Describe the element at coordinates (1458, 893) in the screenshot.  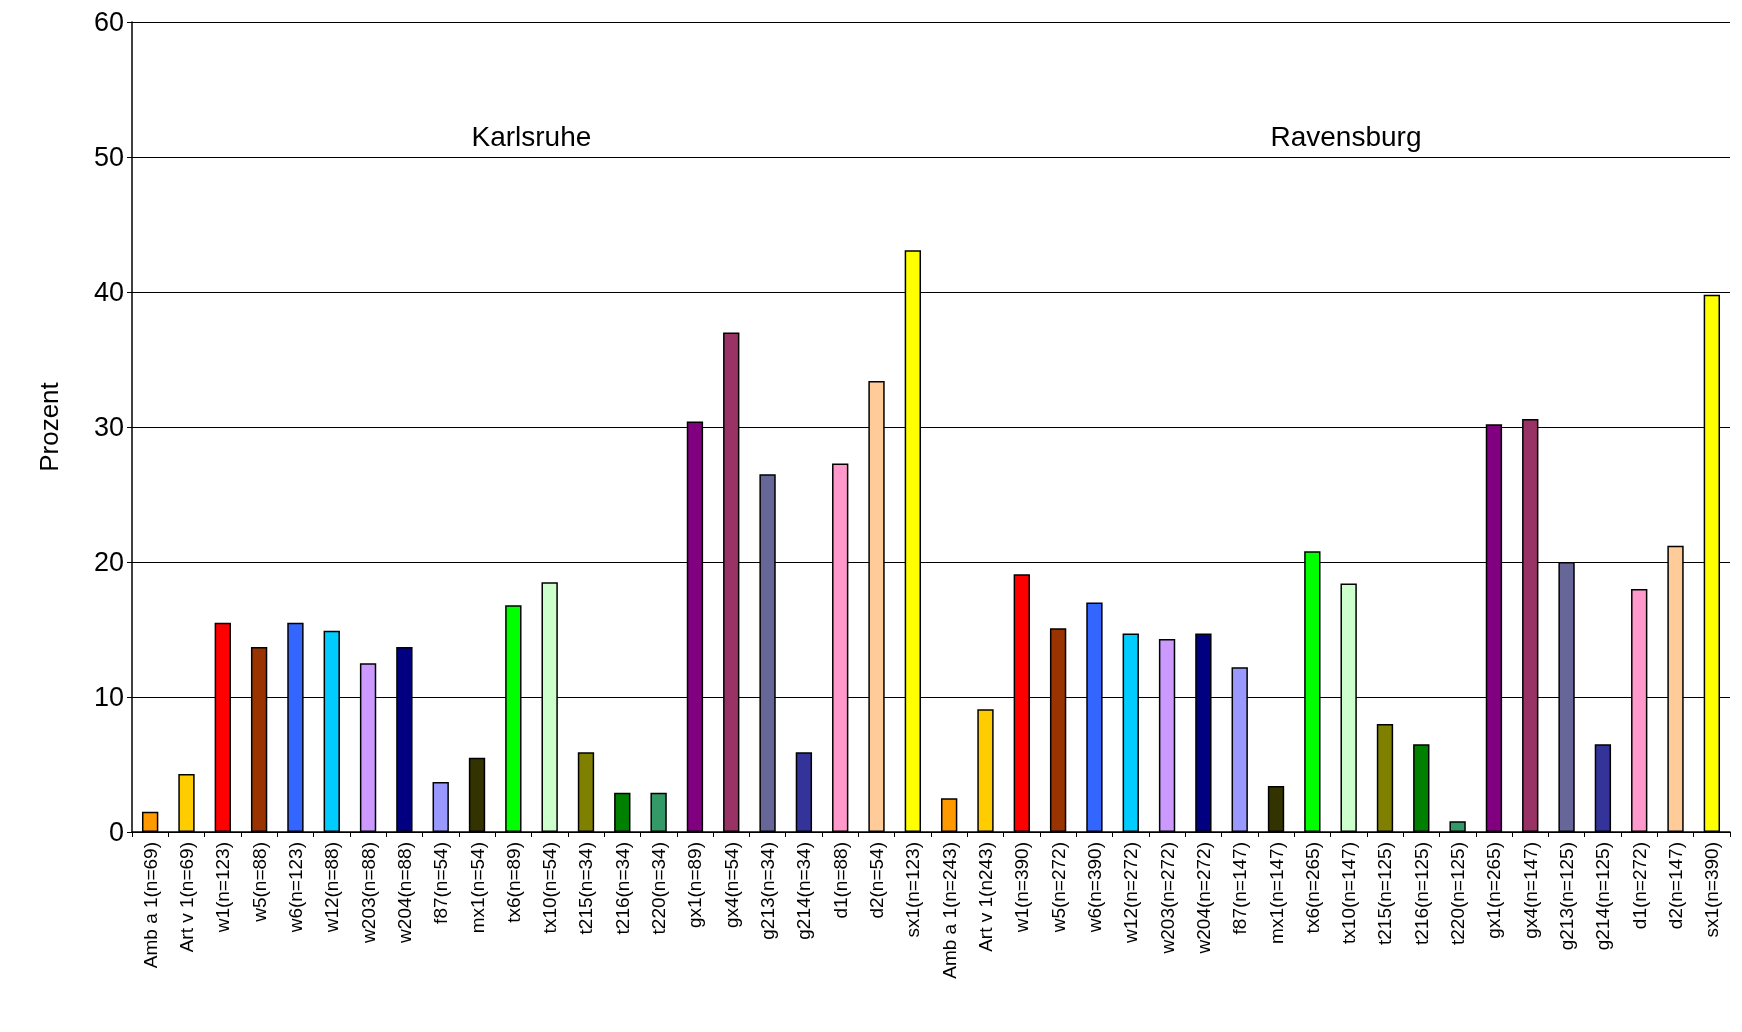
I see `x-tick-label: t220(n=125)` at that location.